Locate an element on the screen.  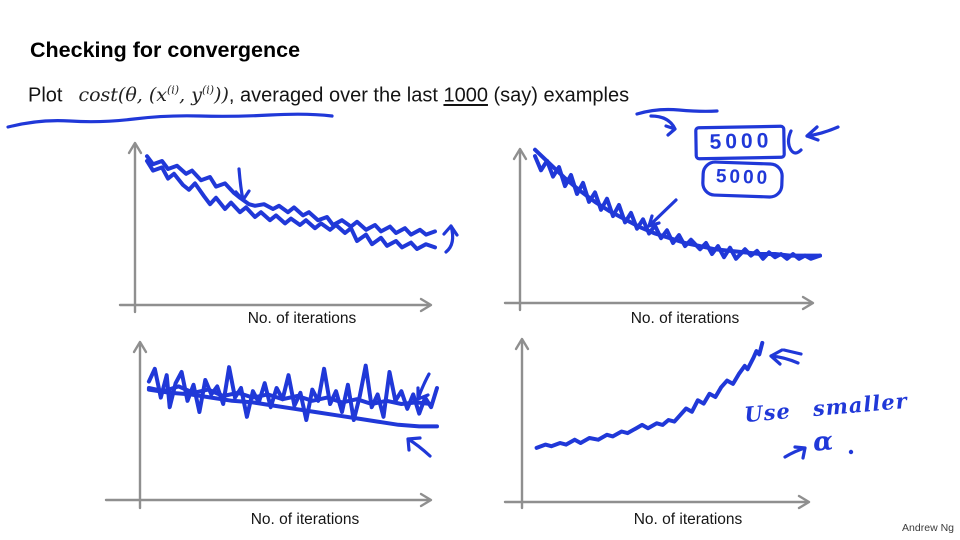
chart-bottom-right-curves is located at coordinates (649, 395).